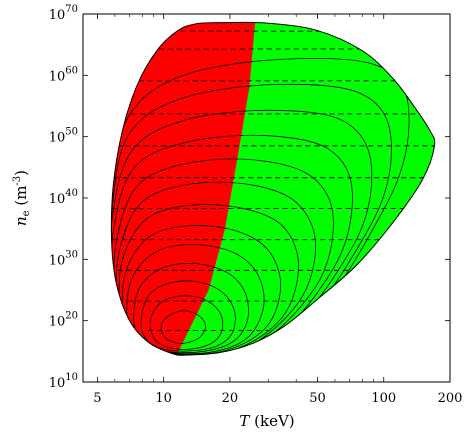  Describe the element at coordinates (63, 320) in the screenshot. I see `y-tick-label: 1020` at that location.